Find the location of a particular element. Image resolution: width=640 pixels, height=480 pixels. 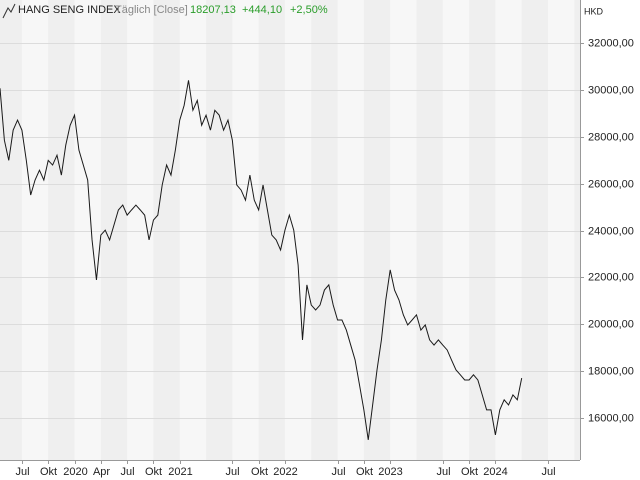

chart-title: HANG SENG INDEX is located at coordinates (69, 10).